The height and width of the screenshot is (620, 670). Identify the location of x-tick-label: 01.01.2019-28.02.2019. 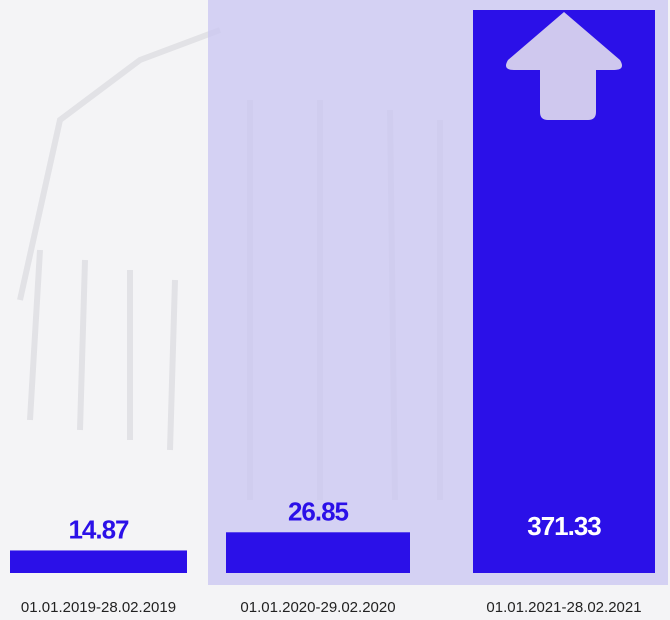
(98, 607).